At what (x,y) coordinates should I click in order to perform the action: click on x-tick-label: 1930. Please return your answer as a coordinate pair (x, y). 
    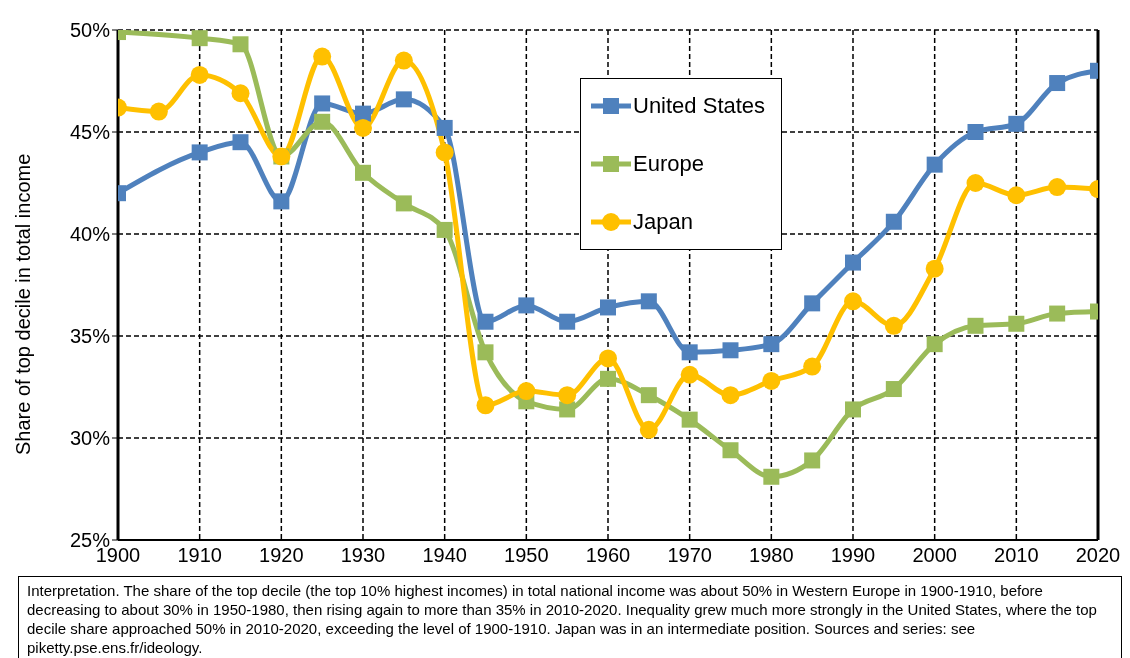
    Looking at the image, I should click on (363, 555).